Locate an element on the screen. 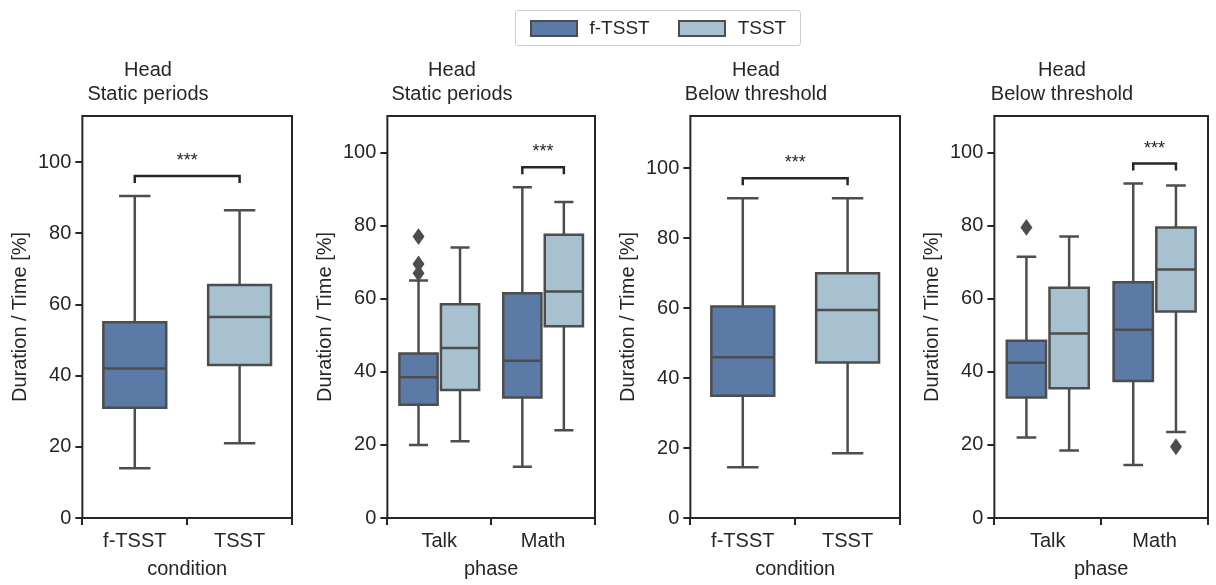 This screenshot has width=1216, height=585. legend-label: f-TSST is located at coordinates (619, 28).